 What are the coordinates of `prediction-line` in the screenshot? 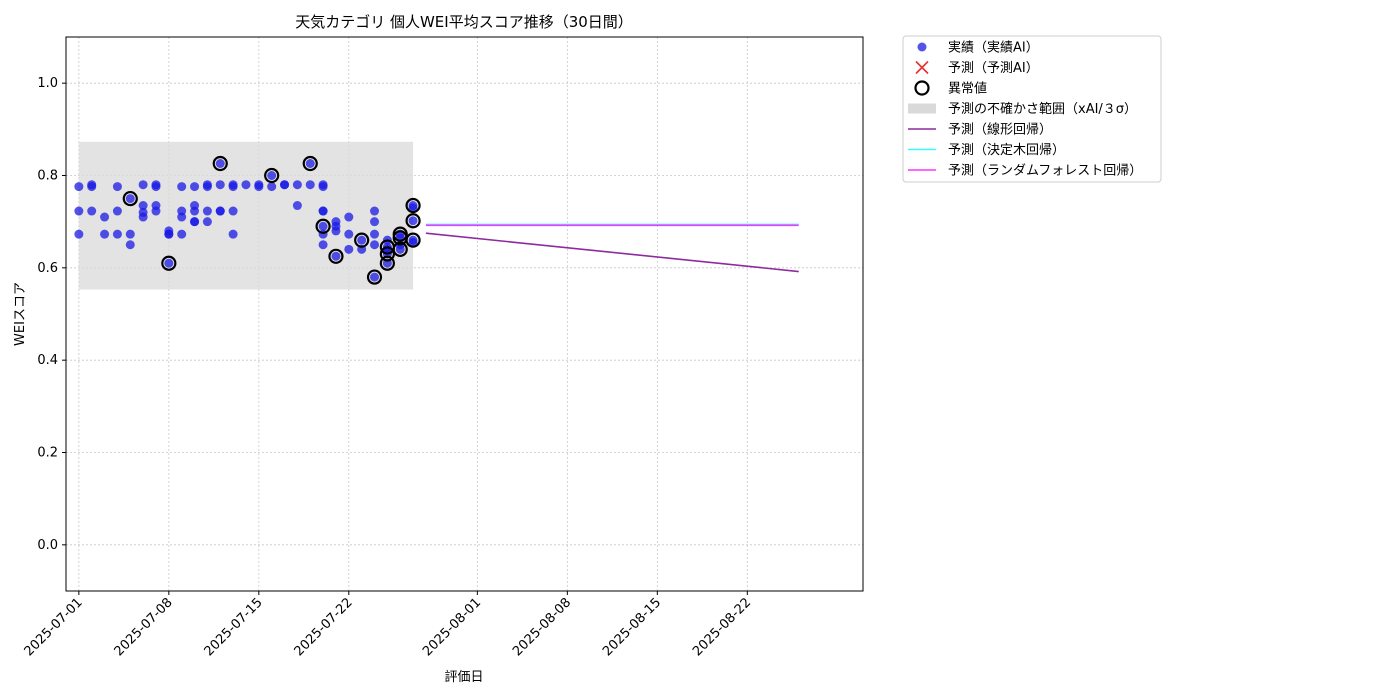 It's located at (612, 252).